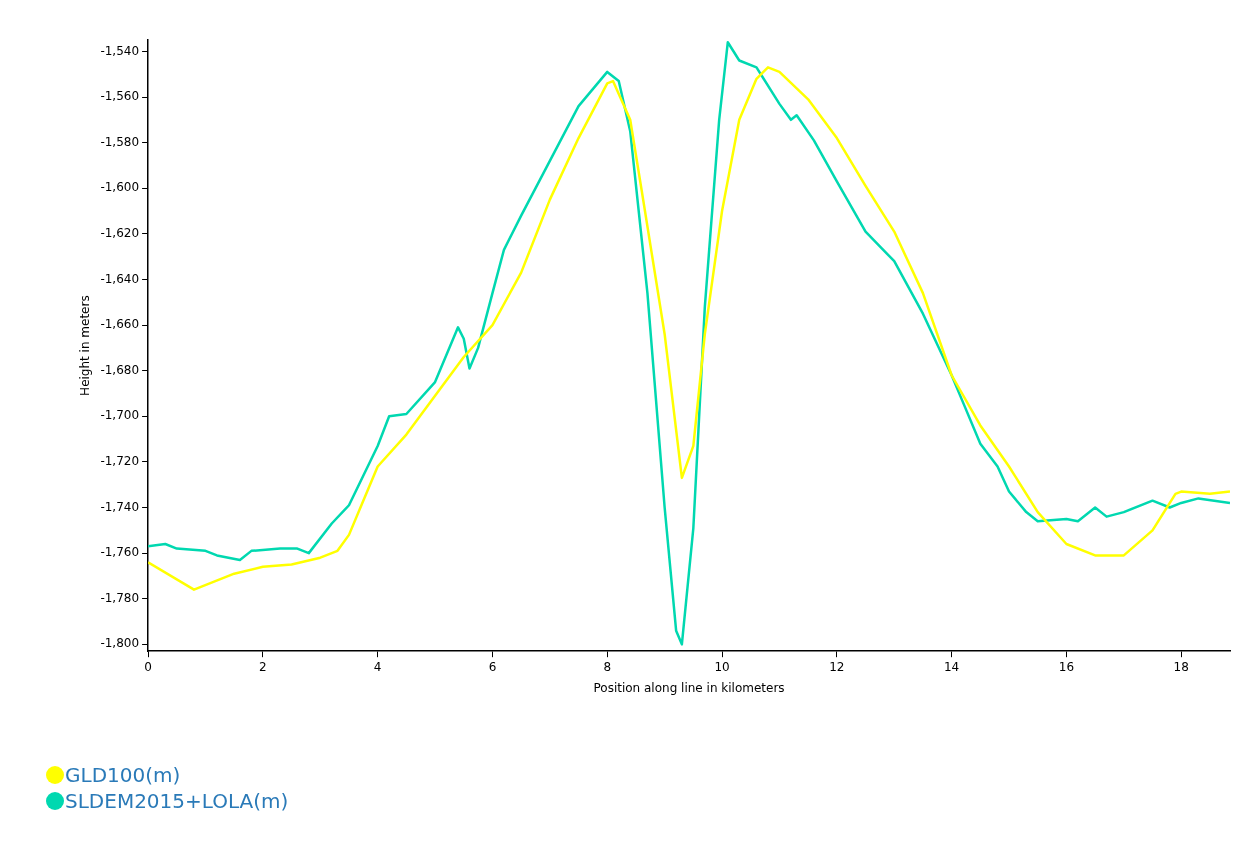 This screenshot has width=1255, height=846. Describe the element at coordinates (689, 687) in the screenshot. I see `x-axis-title: Position along line in kilometers` at that location.